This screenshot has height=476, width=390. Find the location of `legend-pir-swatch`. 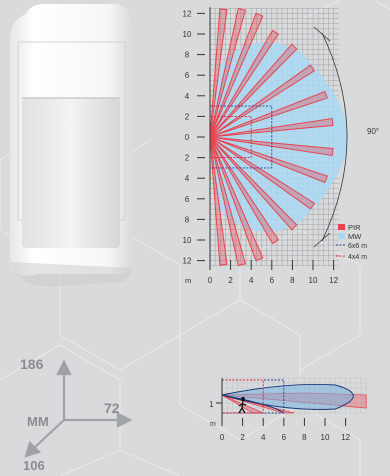

legend-pir-swatch is located at coordinates (341, 227).